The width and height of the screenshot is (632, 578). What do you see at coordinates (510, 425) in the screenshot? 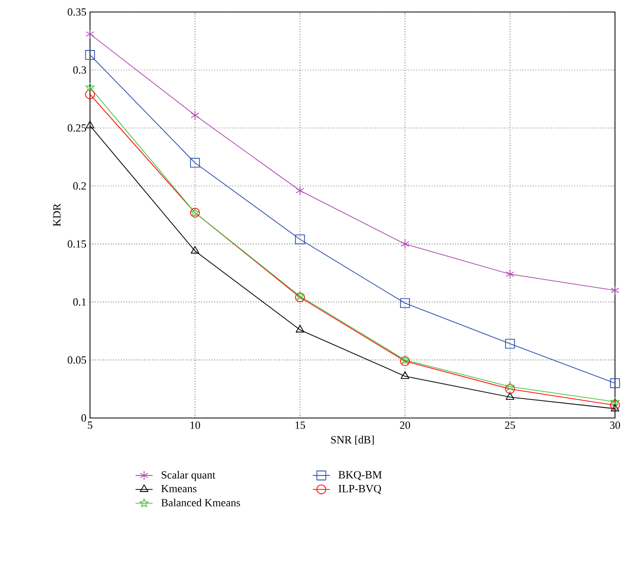
I see `x-tick-label: 25` at bounding box center [510, 425].